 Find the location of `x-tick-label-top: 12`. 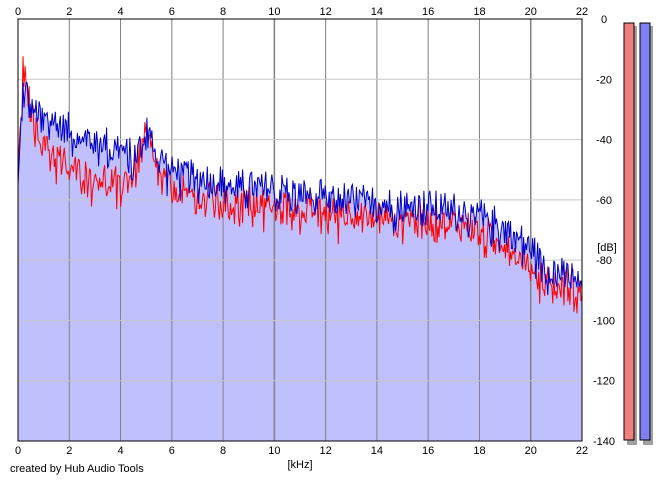

x-tick-label-top: 12 is located at coordinates (326, 12).